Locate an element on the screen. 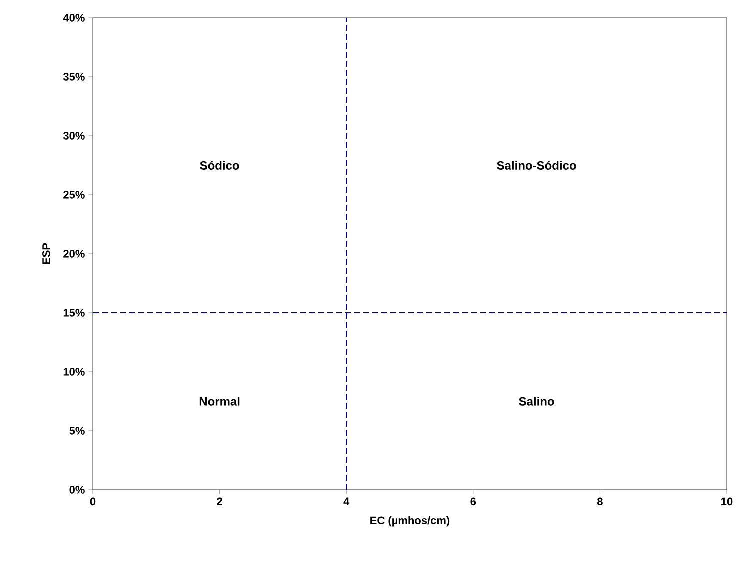  x-axis-title: EC (µmhos/cm) is located at coordinates (410, 521).